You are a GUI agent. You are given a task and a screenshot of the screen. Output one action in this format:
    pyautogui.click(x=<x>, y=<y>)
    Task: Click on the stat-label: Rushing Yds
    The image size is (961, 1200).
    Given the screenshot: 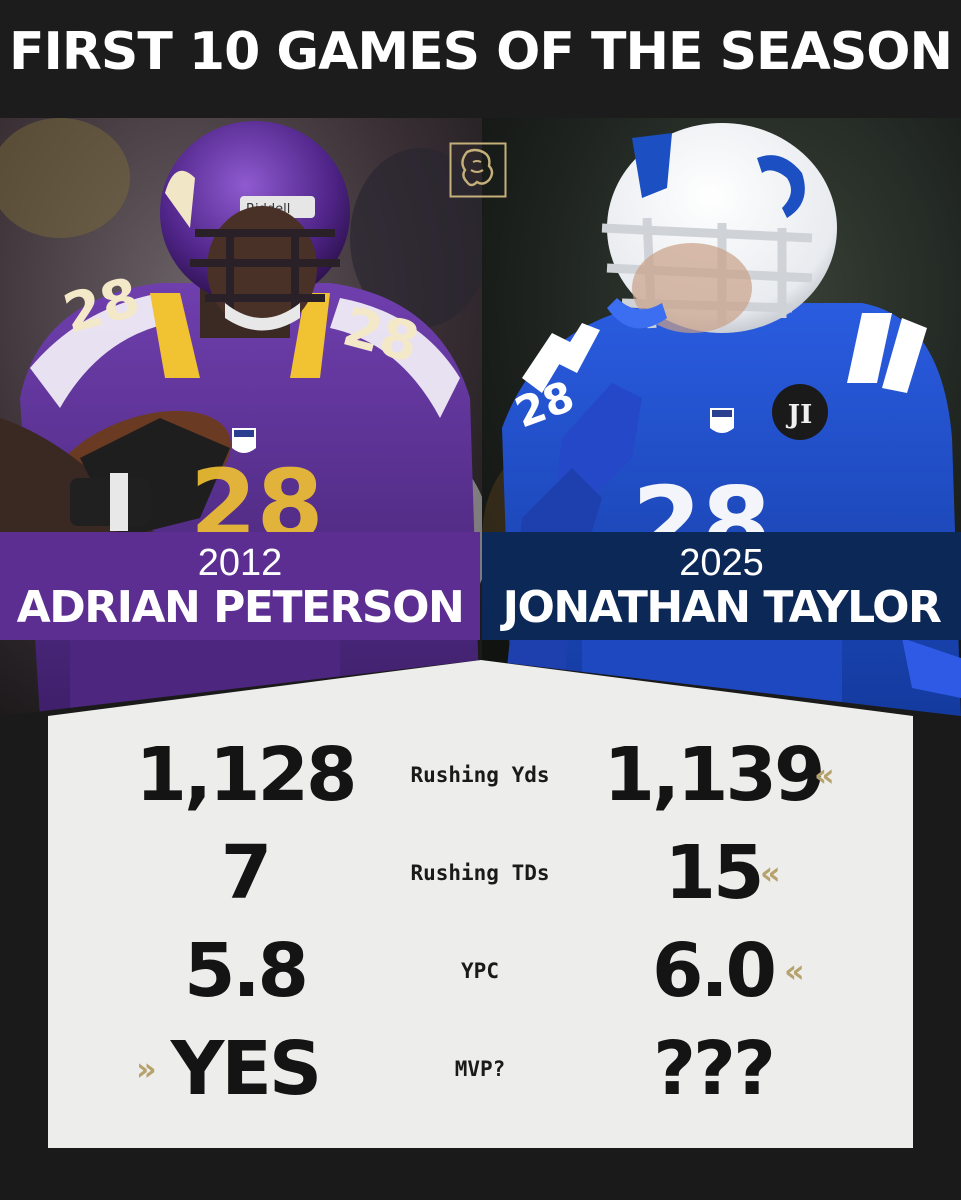 What is the action you would take?
    pyautogui.click(x=480, y=775)
    